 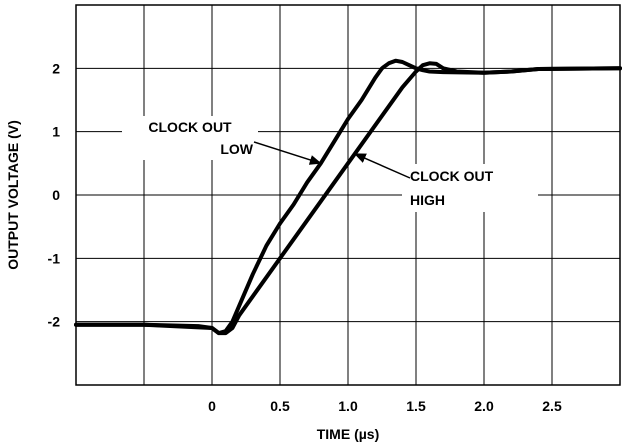 I want to click on x-tick-label: 2.0, so click(x=484, y=406).